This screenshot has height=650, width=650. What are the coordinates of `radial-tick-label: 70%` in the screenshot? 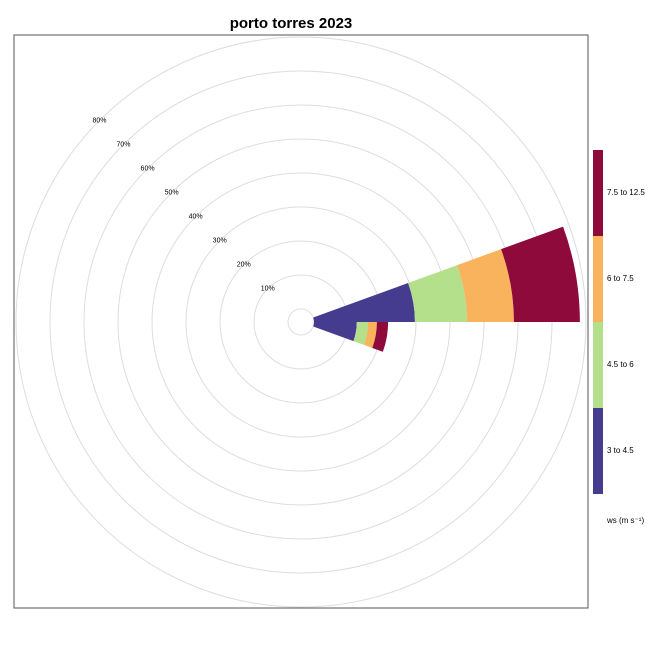 It's located at (124, 144).